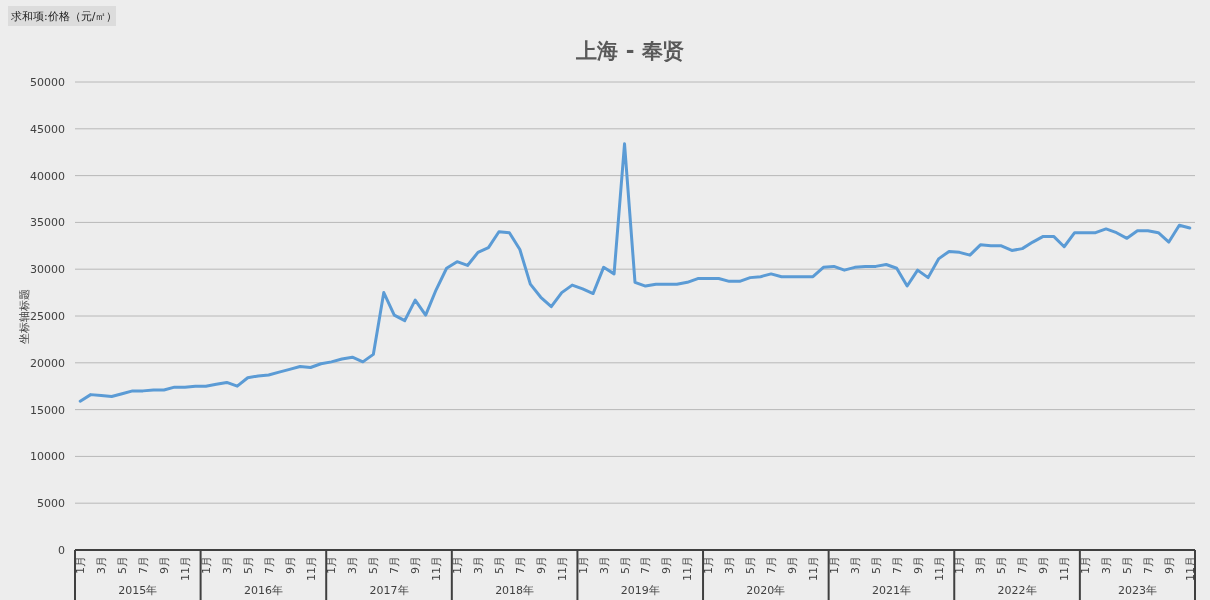 The image size is (1210, 600). Describe the element at coordinates (47, 82) in the screenshot. I see `y-tick-label: 50000` at that location.